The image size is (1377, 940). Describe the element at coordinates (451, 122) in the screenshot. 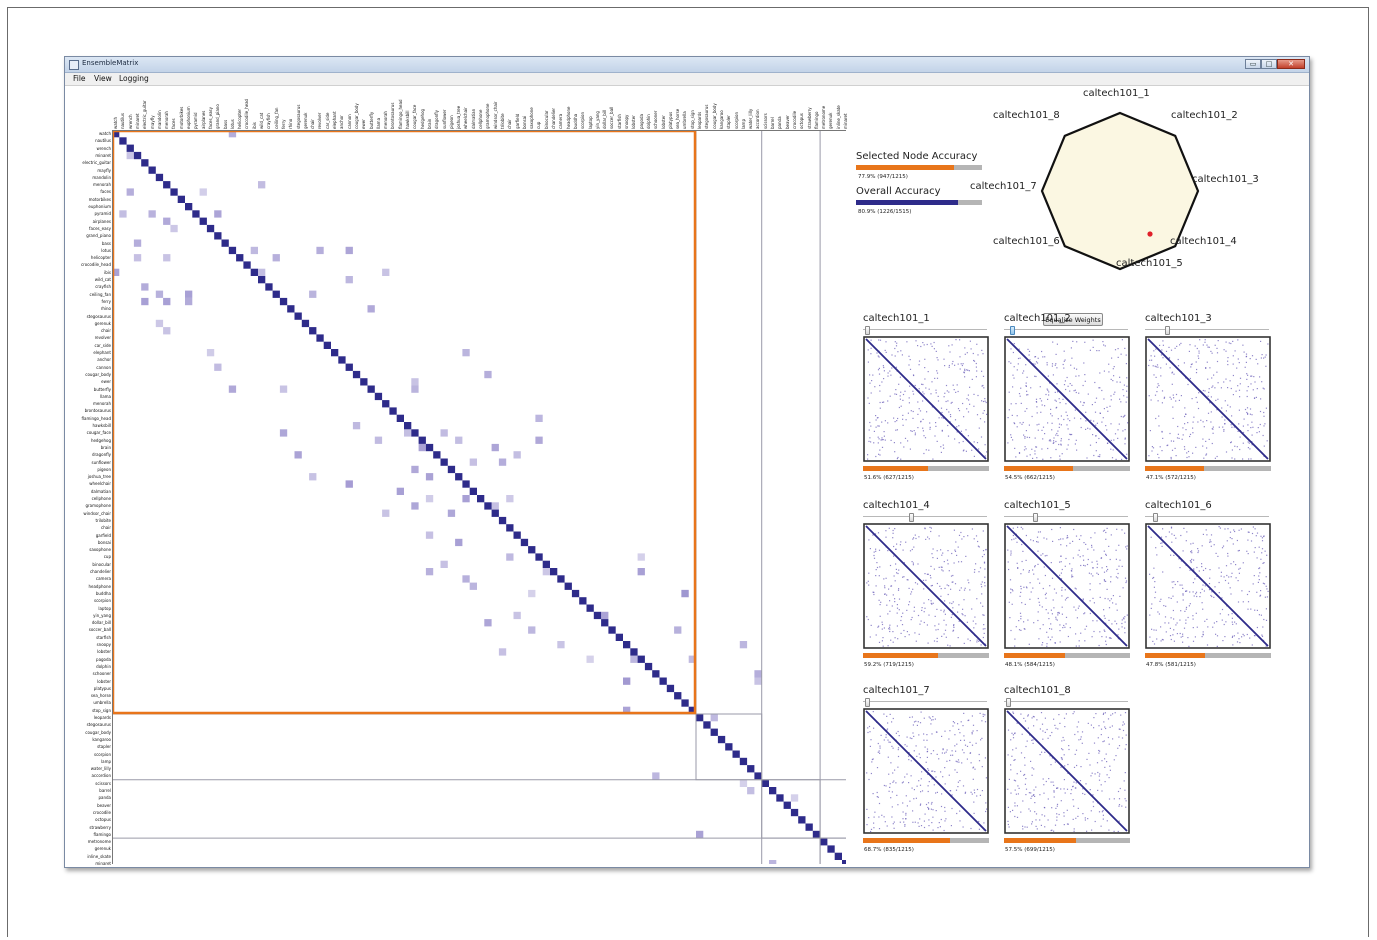

I see `matrix-column-label: pigeon` at that location.